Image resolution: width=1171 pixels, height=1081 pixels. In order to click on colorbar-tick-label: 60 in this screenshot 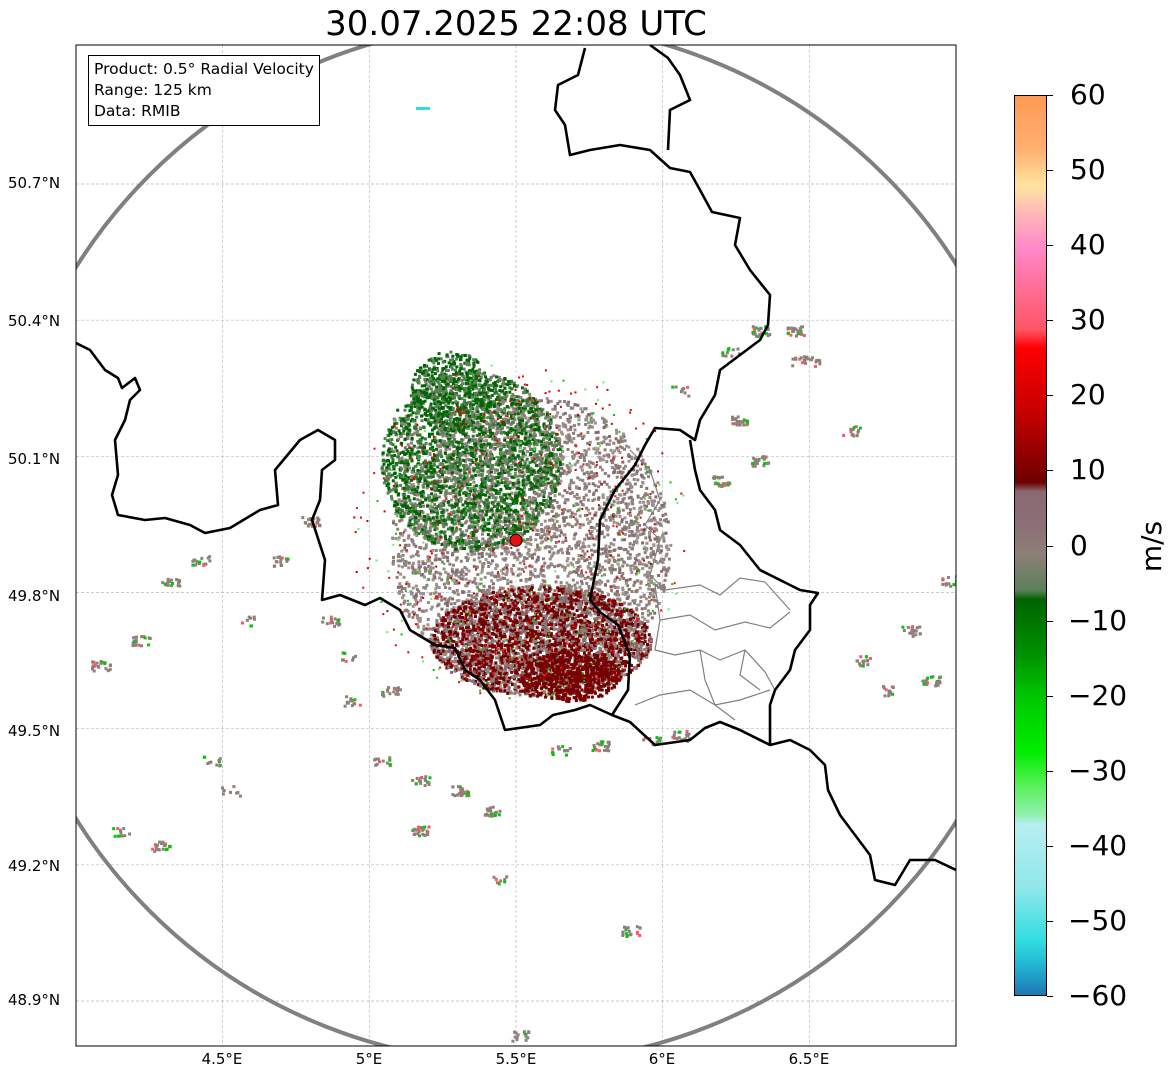, I will do `click(1088, 94)`.